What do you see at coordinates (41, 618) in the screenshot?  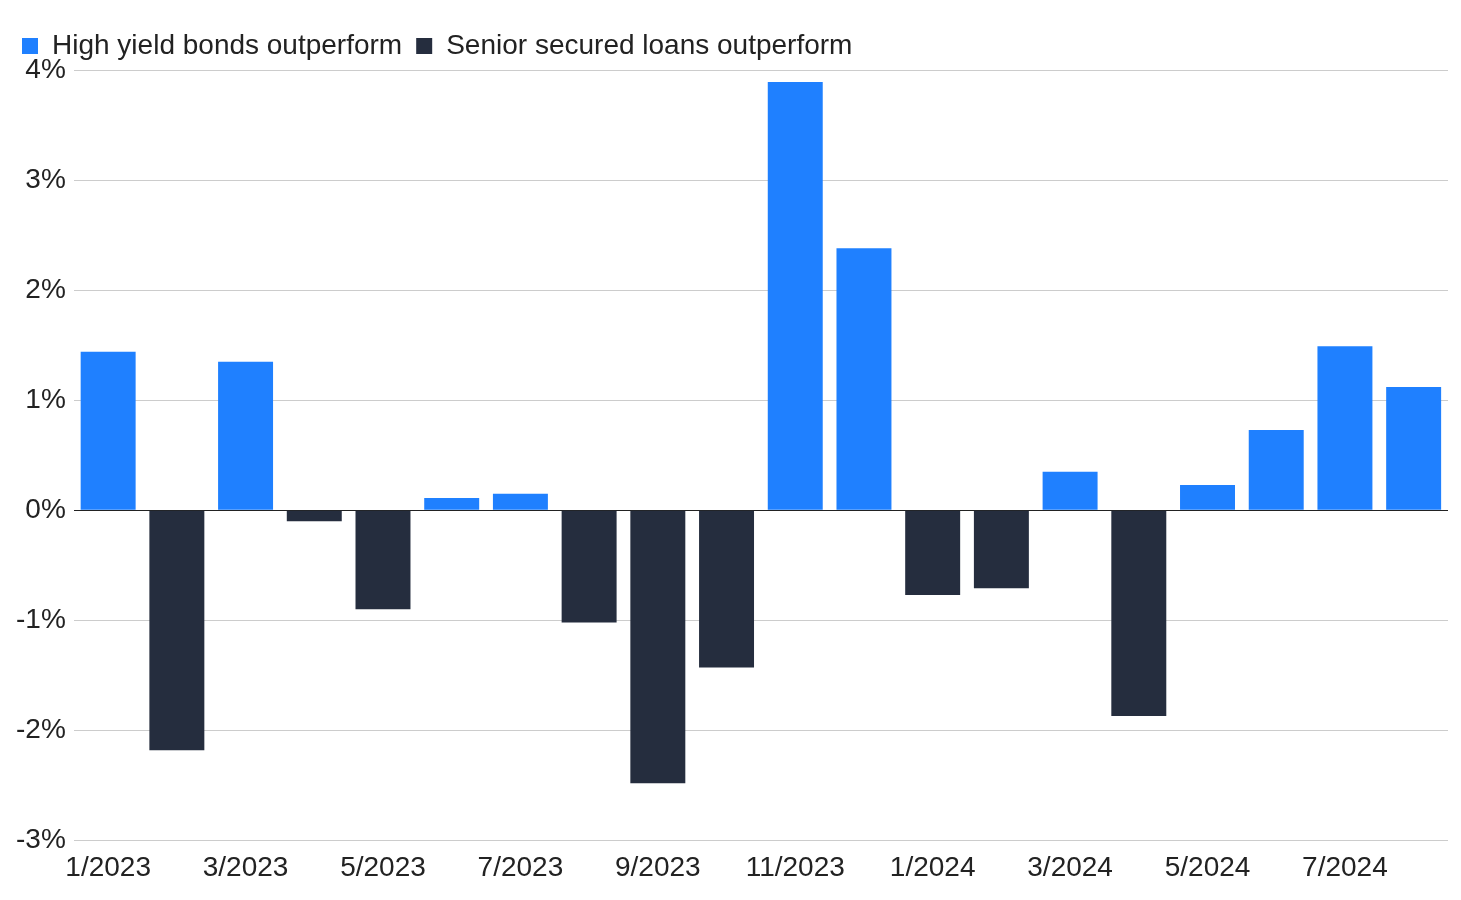 I see `y-tick-label: -1%` at bounding box center [41, 618].